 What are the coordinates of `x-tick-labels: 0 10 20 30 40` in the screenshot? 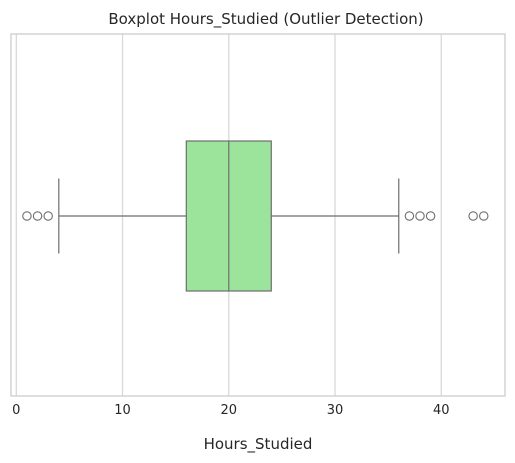 It's located at (230, 410).